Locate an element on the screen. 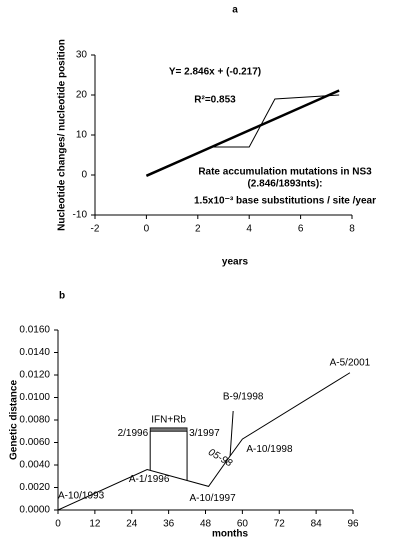  x-tick-label: 4 is located at coordinates (249, 229).